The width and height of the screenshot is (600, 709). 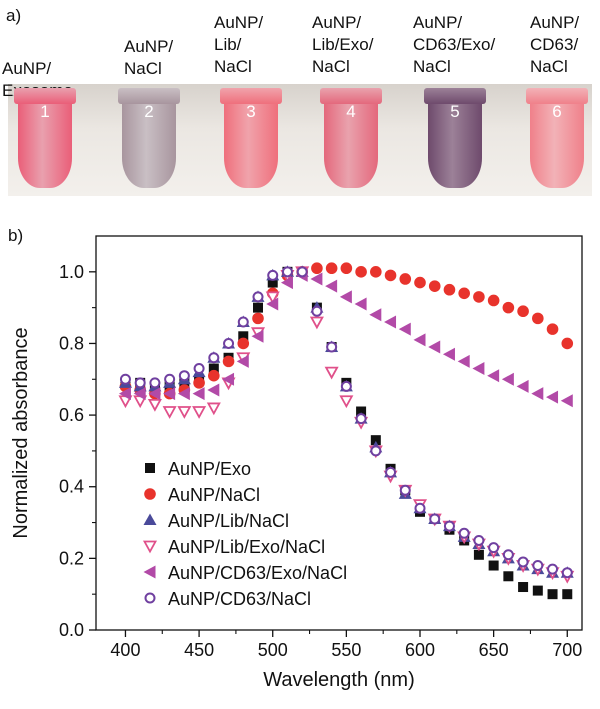 What do you see at coordinates (21, 432) in the screenshot?
I see `y-axis-label: Normalized absorbance` at bounding box center [21, 432].